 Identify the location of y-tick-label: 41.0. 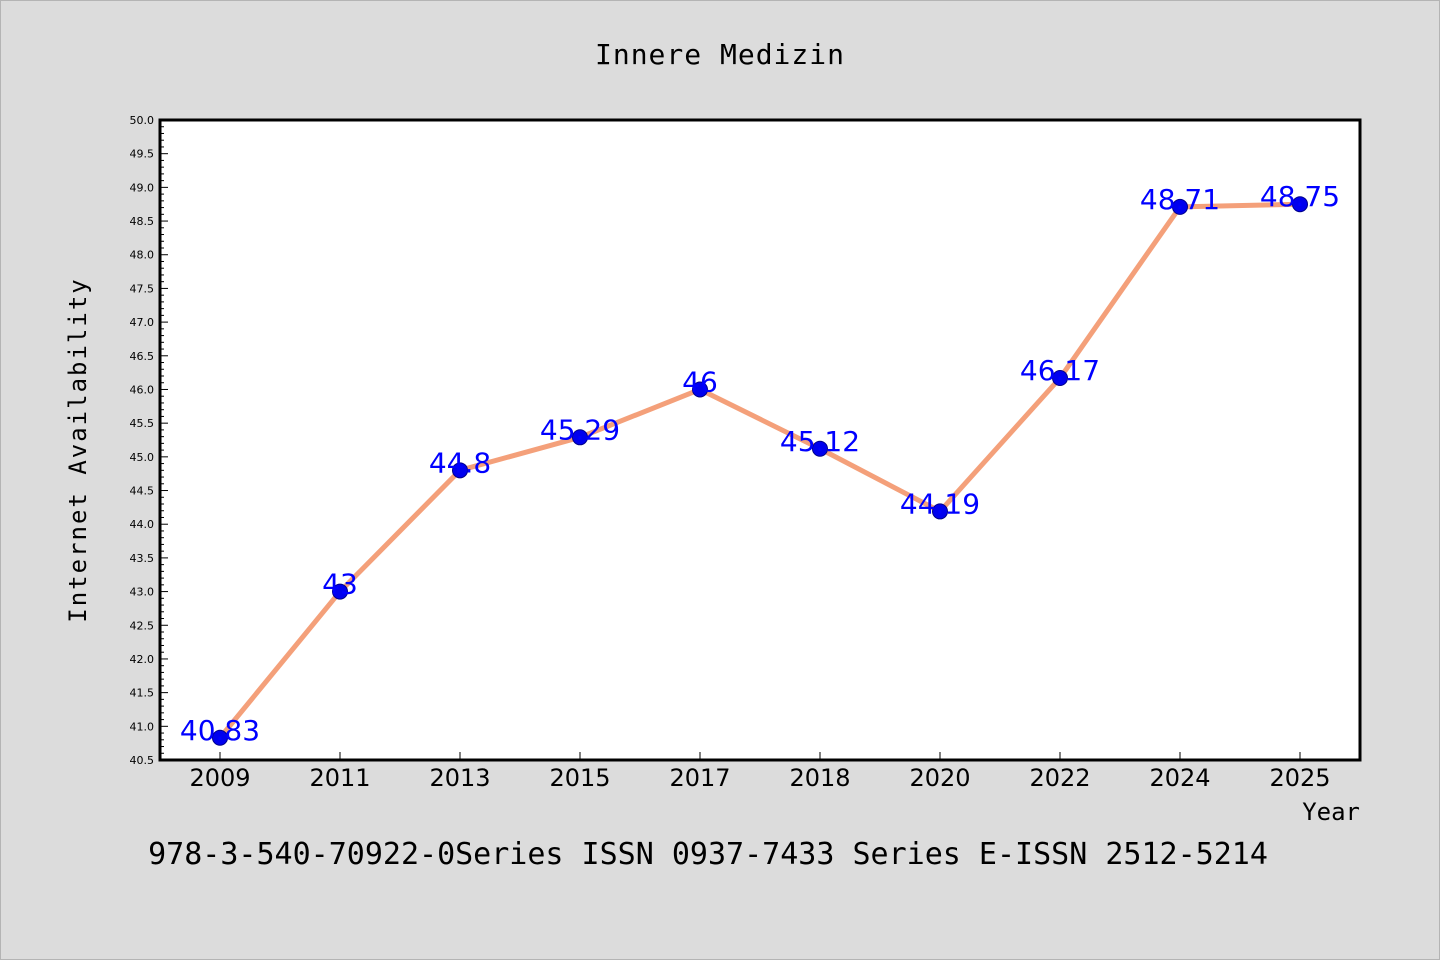
(142, 726).